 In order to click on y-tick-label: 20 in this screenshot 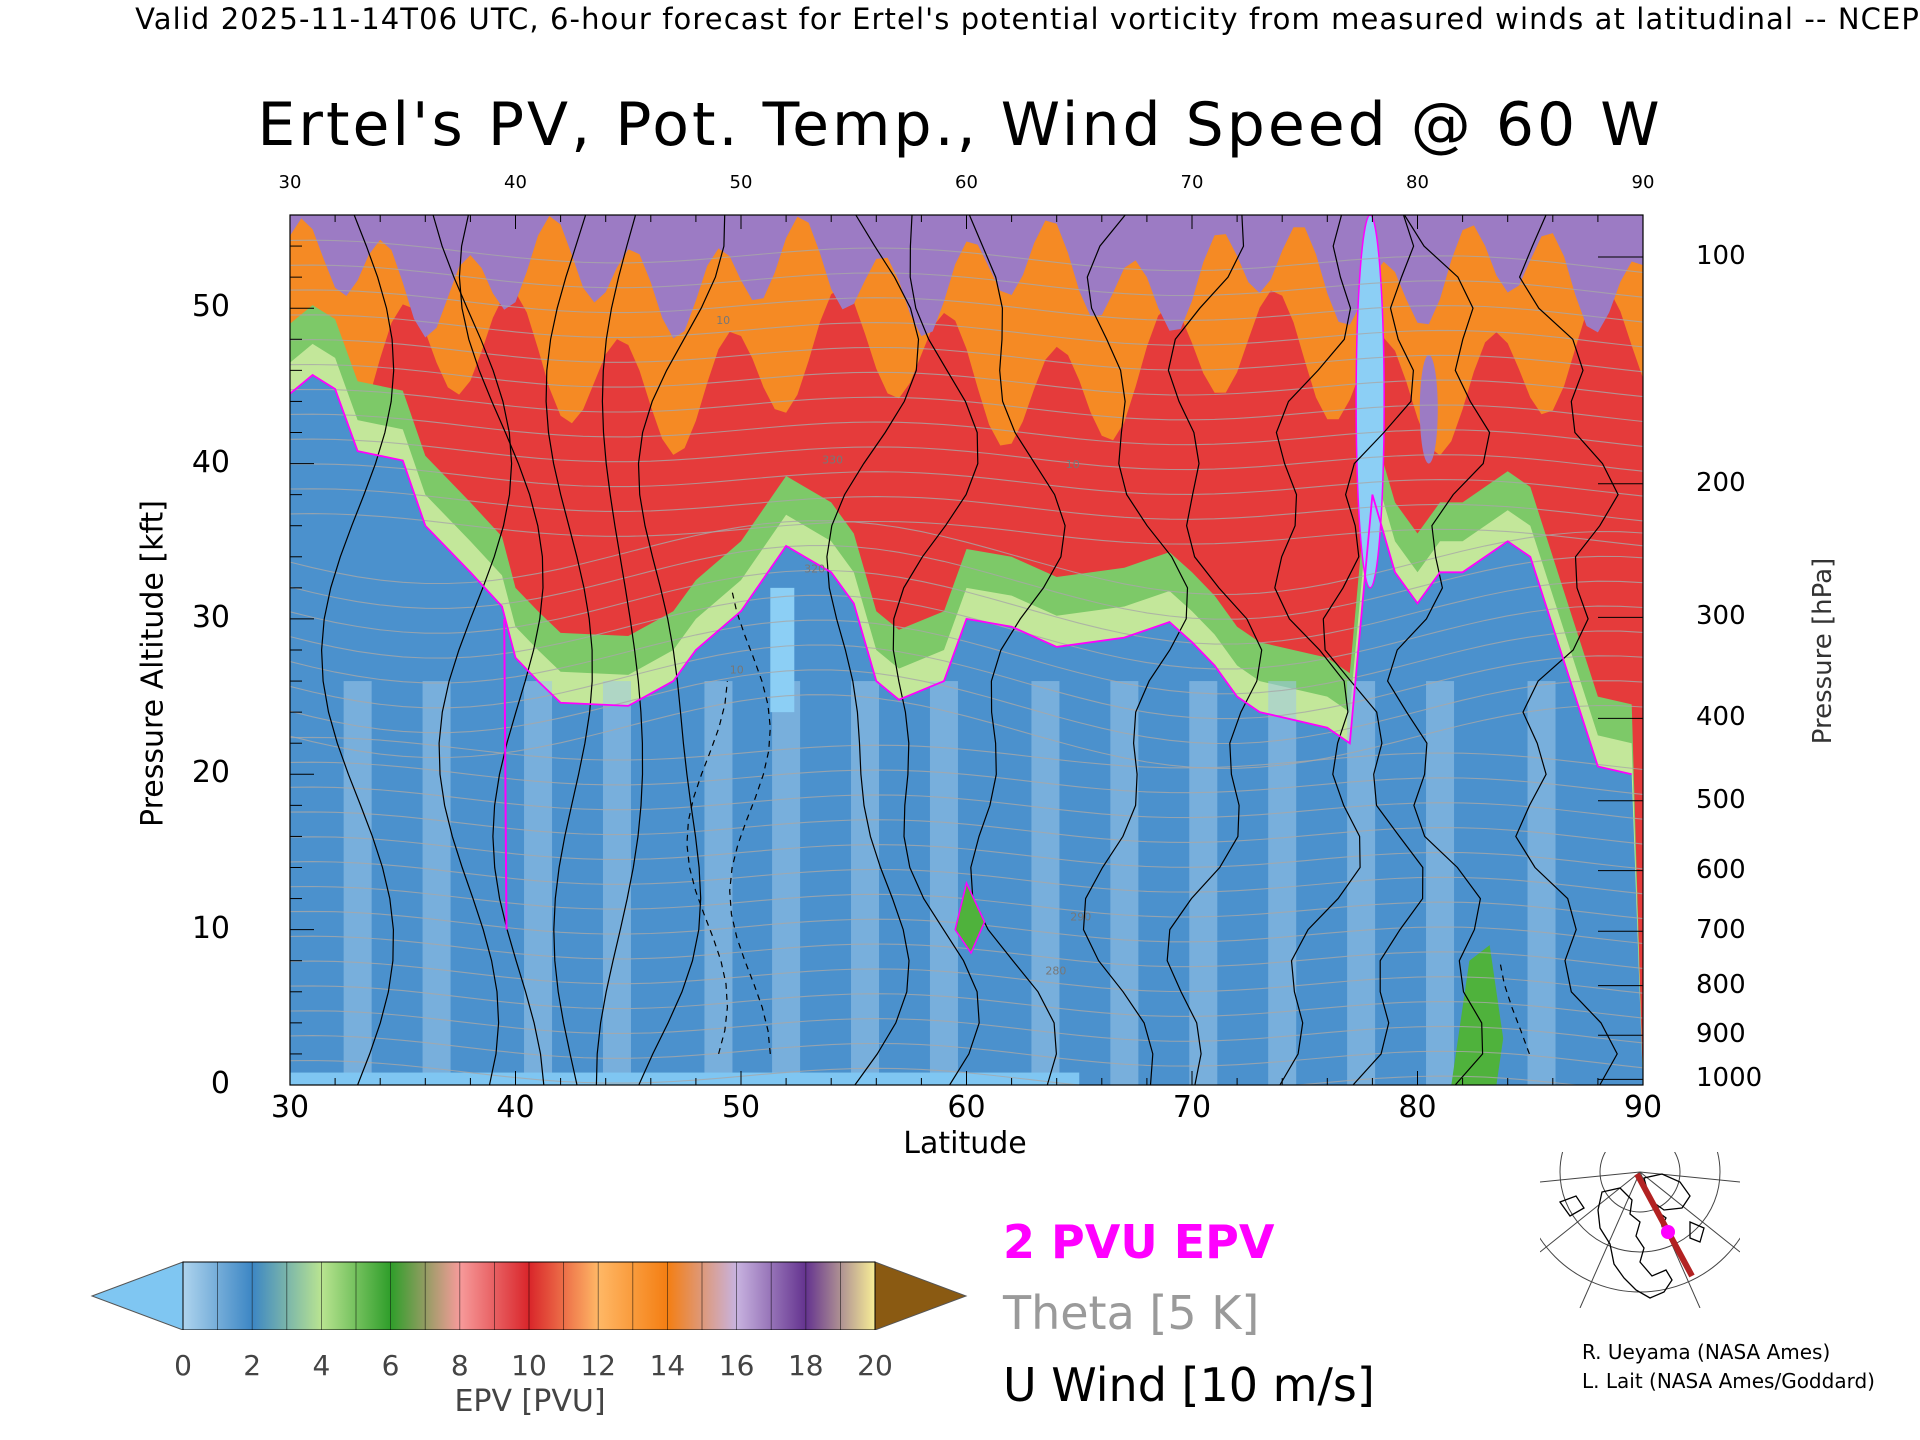, I will do `click(210, 773)`.